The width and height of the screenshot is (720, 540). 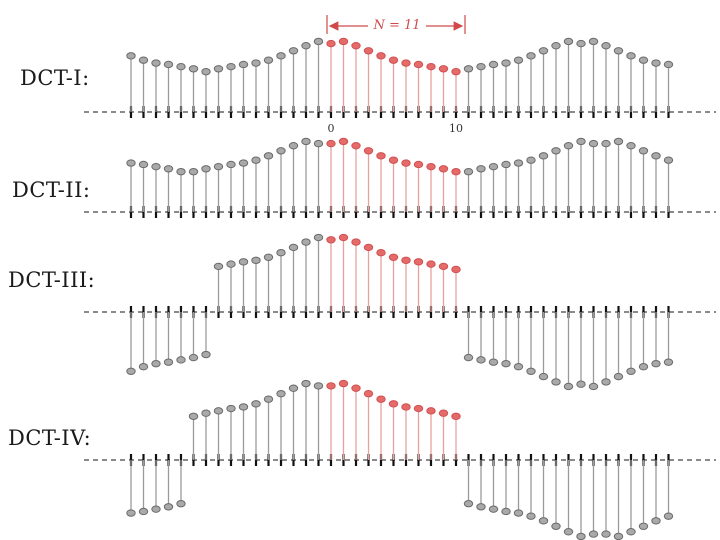 What do you see at coordinates (331, 128) in the screenshot?
I see `tick-label-start: 0` at bounding box center [331, 128].